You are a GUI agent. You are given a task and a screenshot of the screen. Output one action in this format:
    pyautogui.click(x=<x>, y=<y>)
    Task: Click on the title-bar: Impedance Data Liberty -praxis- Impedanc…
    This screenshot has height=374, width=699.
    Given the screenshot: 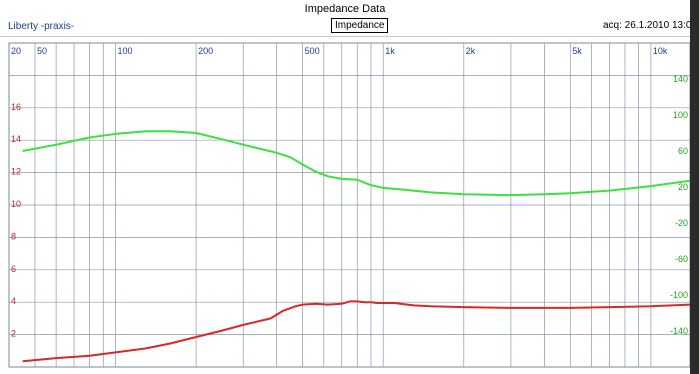 What is the action you would take?
    pyautogui.click(x=349, y=18)
    